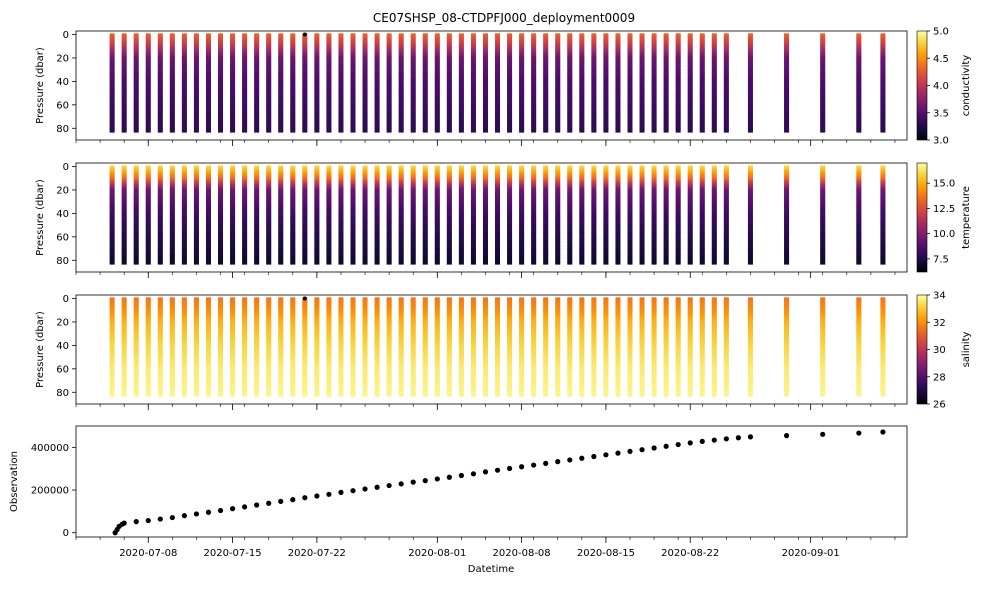 The image size is (1008, 612). What do you see at coordinates (582, 83) in the screenshot?
I see `profile-column` at bounding box center [582, 83].